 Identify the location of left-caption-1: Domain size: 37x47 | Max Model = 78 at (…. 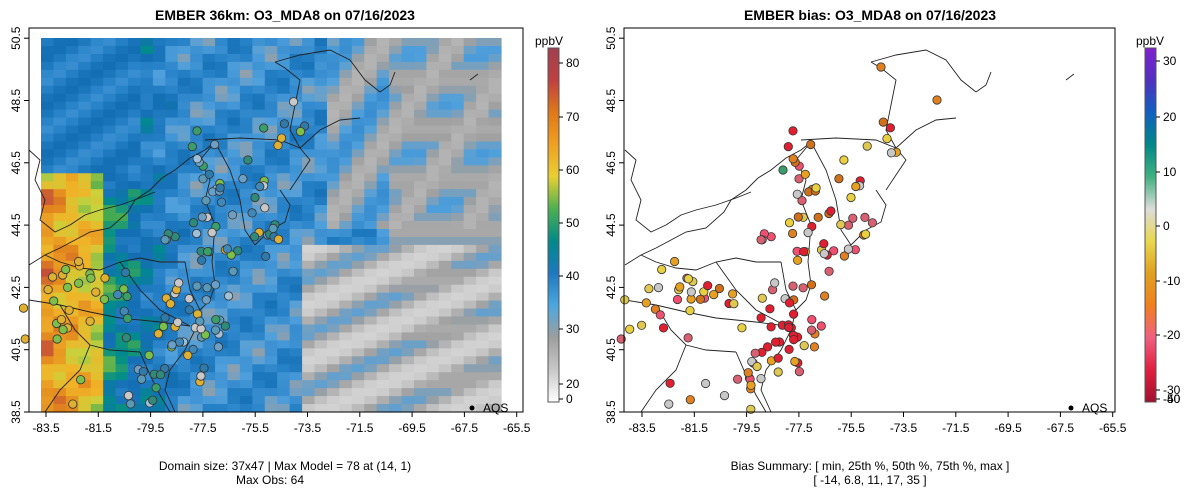
(285, 466).